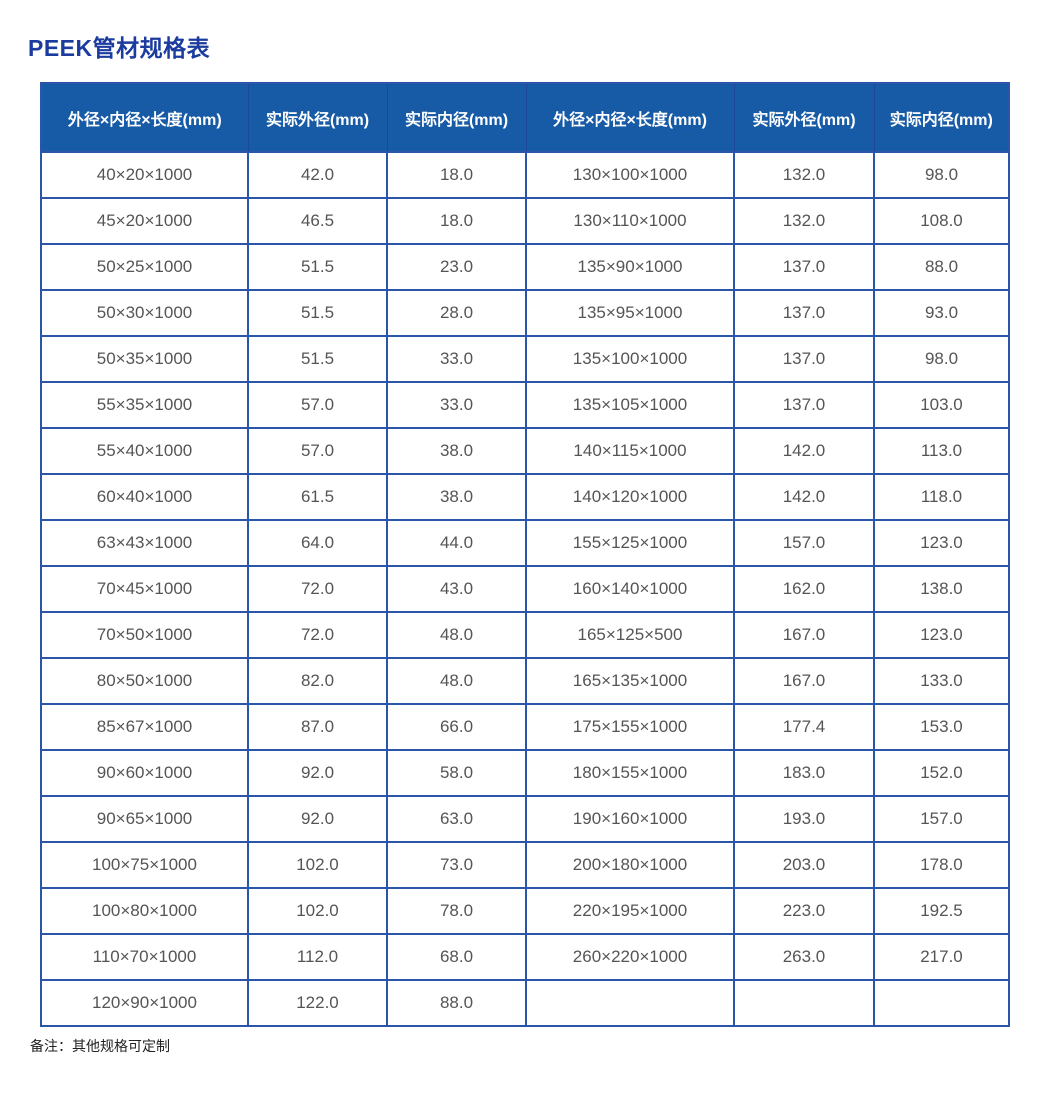 The height and width of the screenshot is (1095, 1053). I want to click on table-row: 70×50×1000 72.0 48.0 165×125×500 167.0 123.0, so click(525, 635).